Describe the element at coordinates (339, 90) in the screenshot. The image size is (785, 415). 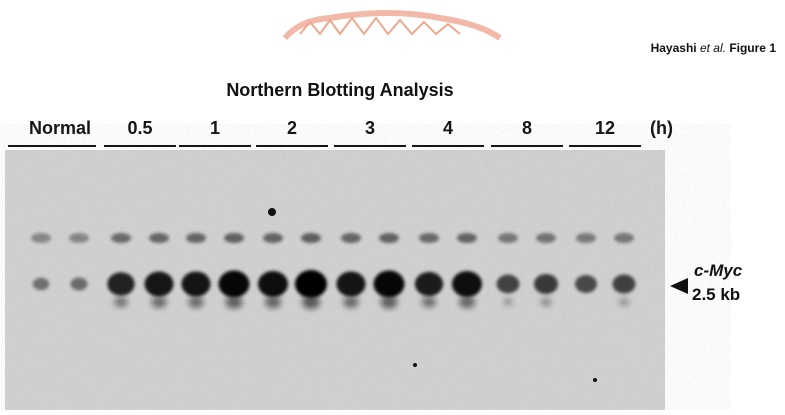
I see `figure-title: Northern Blotting Analysis` at that location.